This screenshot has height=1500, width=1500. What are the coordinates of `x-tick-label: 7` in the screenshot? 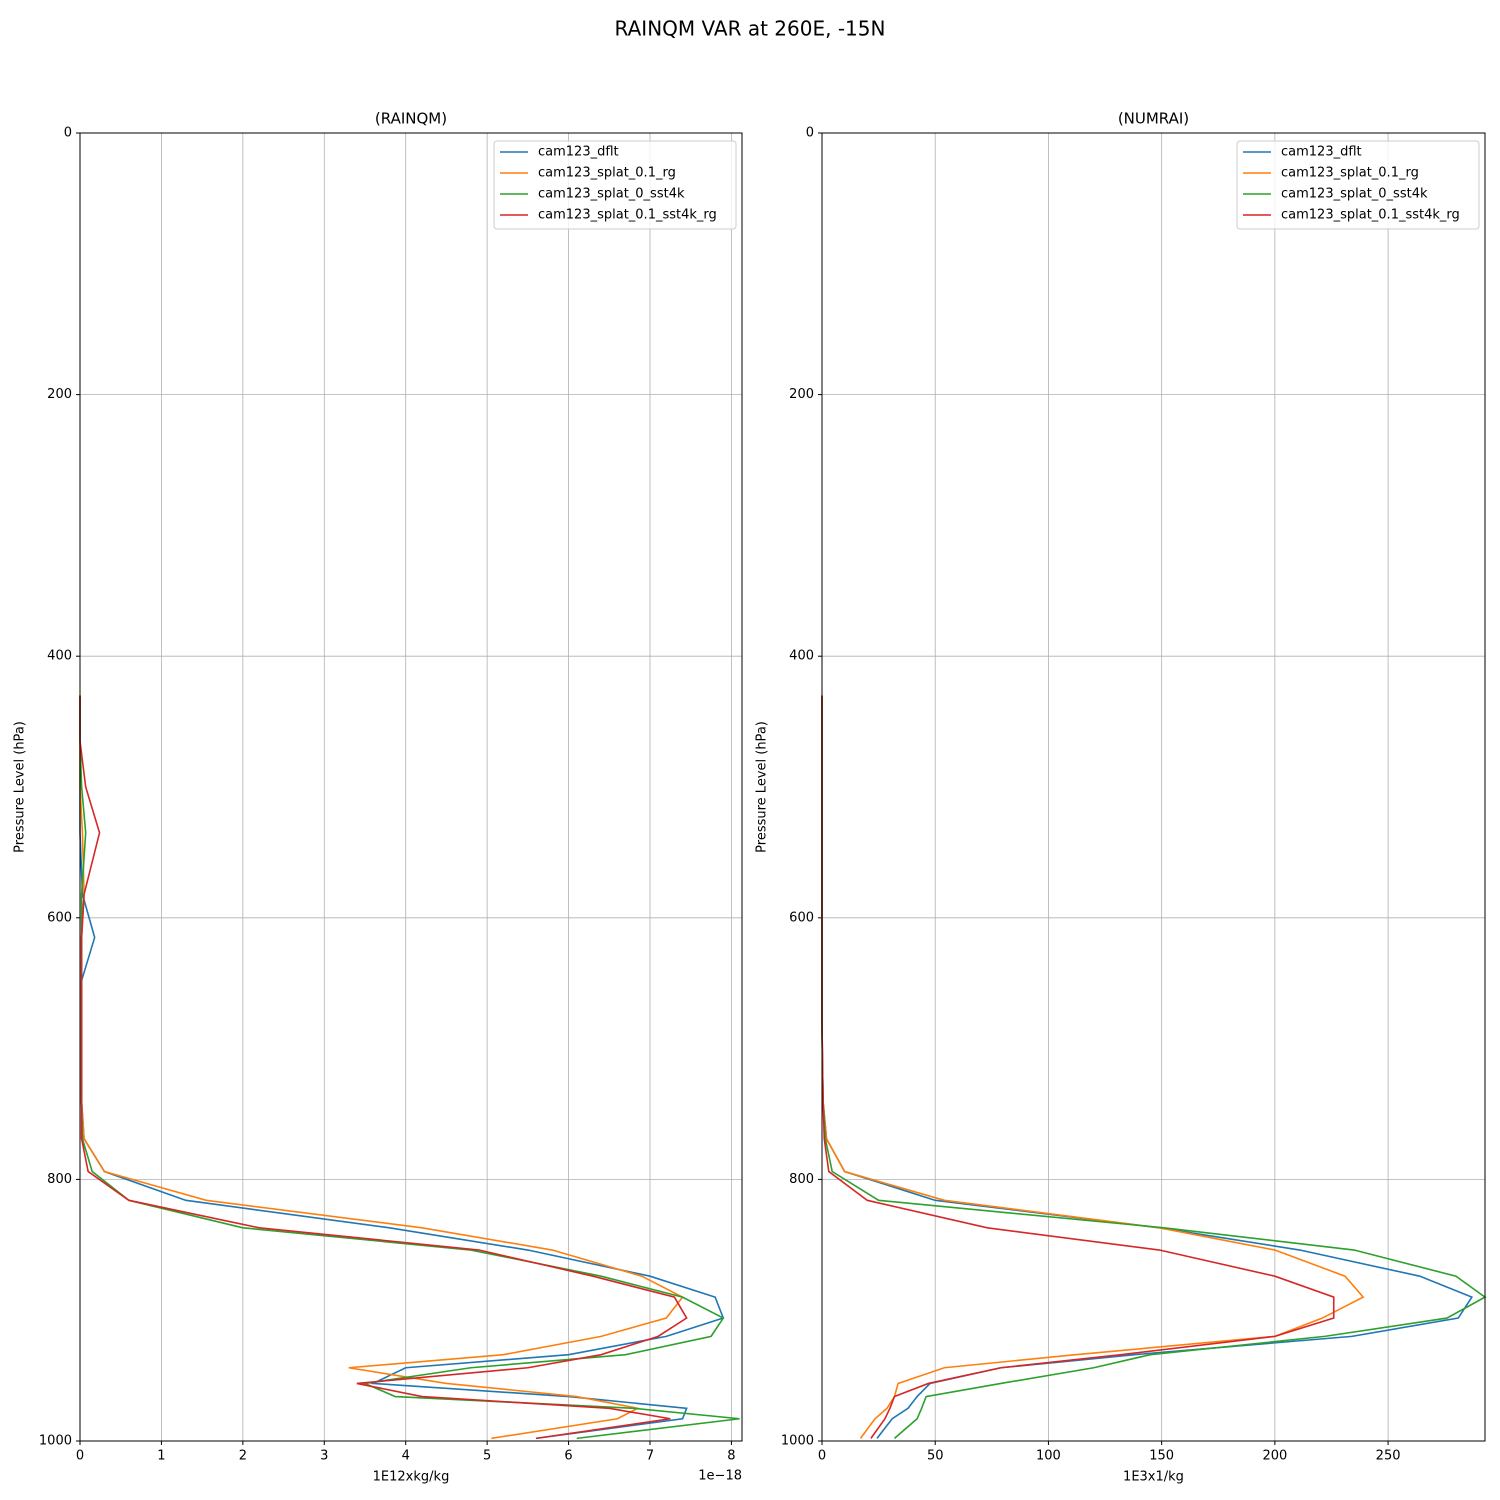 It's located at (650, 1456).